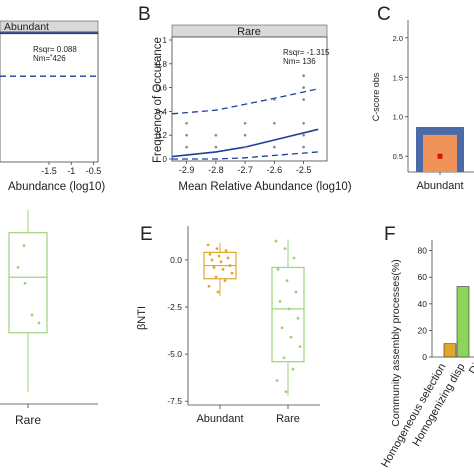 The height and width of the screenshot is (474, 474). What do you see at coordinates (423, 251) in the screenshot?
I see `panel-f-ytick-label: 80` at bounding box center [423, 251].